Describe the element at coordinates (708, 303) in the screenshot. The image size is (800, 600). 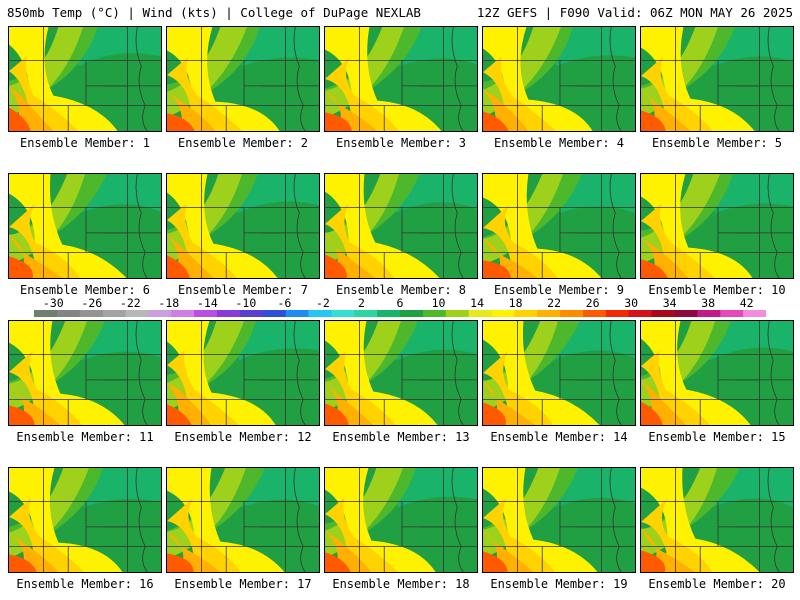
I see `colorbar-tick-label: 38` at that location.